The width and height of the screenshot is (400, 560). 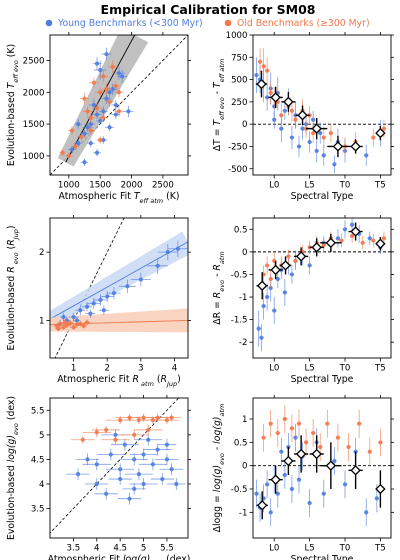 What do you see at coordinates (237, 36) in the screenshot?
I see `y-tick-label: 1000` at bounding box center [237, 36].